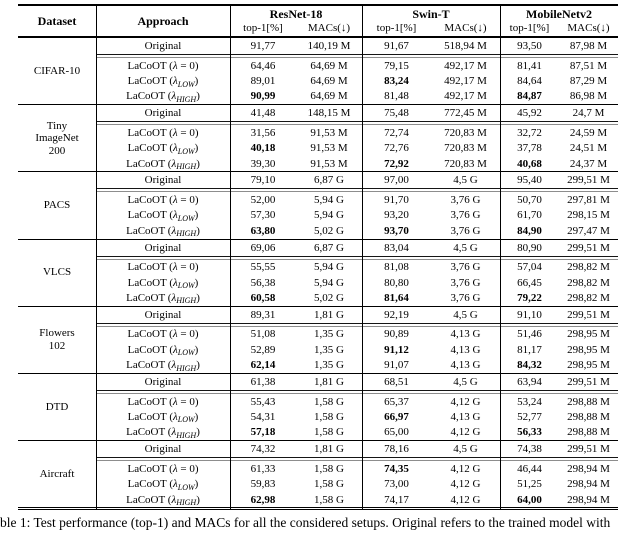  Describe the element at coordinates (529, 297) in the screenshot. I see `top1-cell: 79,22` at that location.